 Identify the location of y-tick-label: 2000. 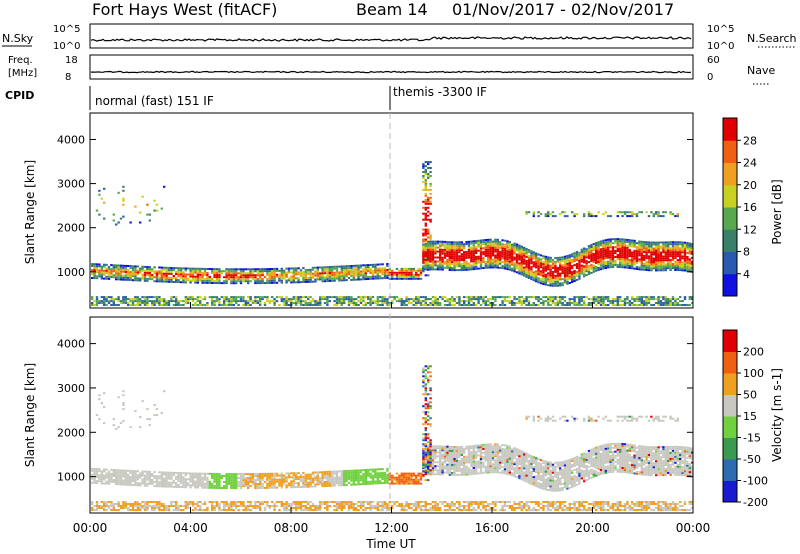
(71, 228).